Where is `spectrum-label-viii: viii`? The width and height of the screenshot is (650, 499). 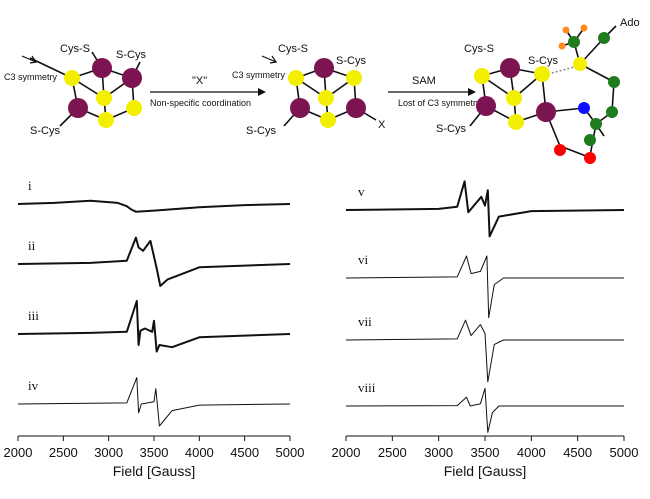 spectrum-label-viii: viii is located at coordinates (367, 387).